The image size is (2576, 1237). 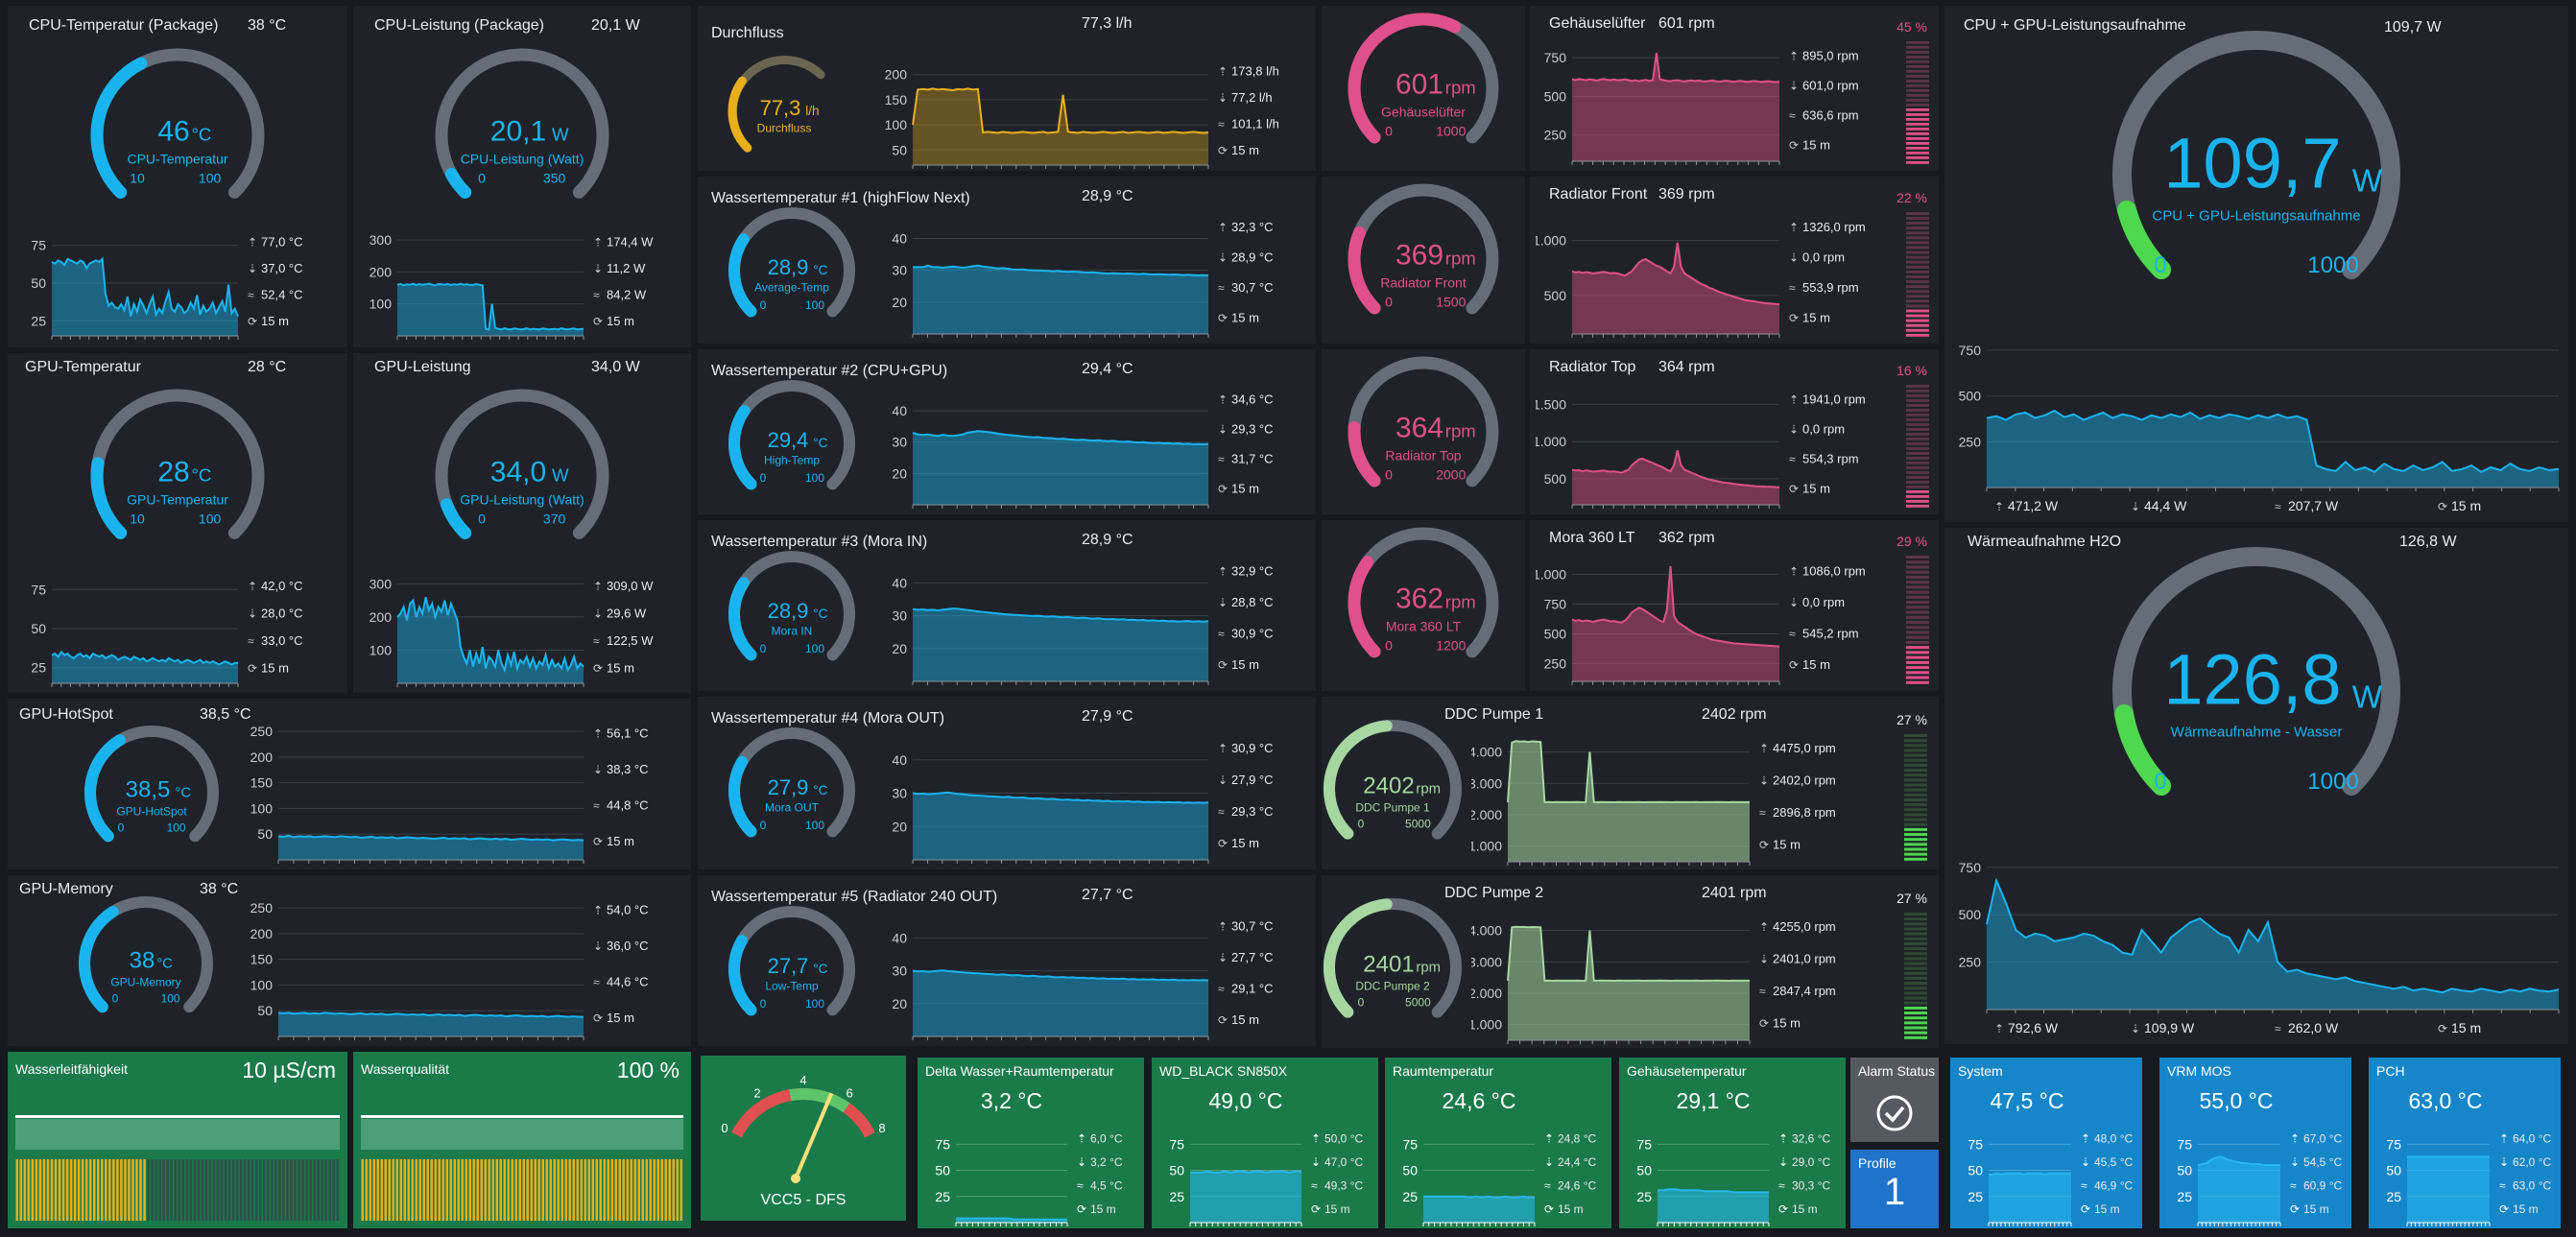 What do you see at coordinates (2256, 671) in the screenshot?
I see `gauge-track` at bounding box center [2256, 671].